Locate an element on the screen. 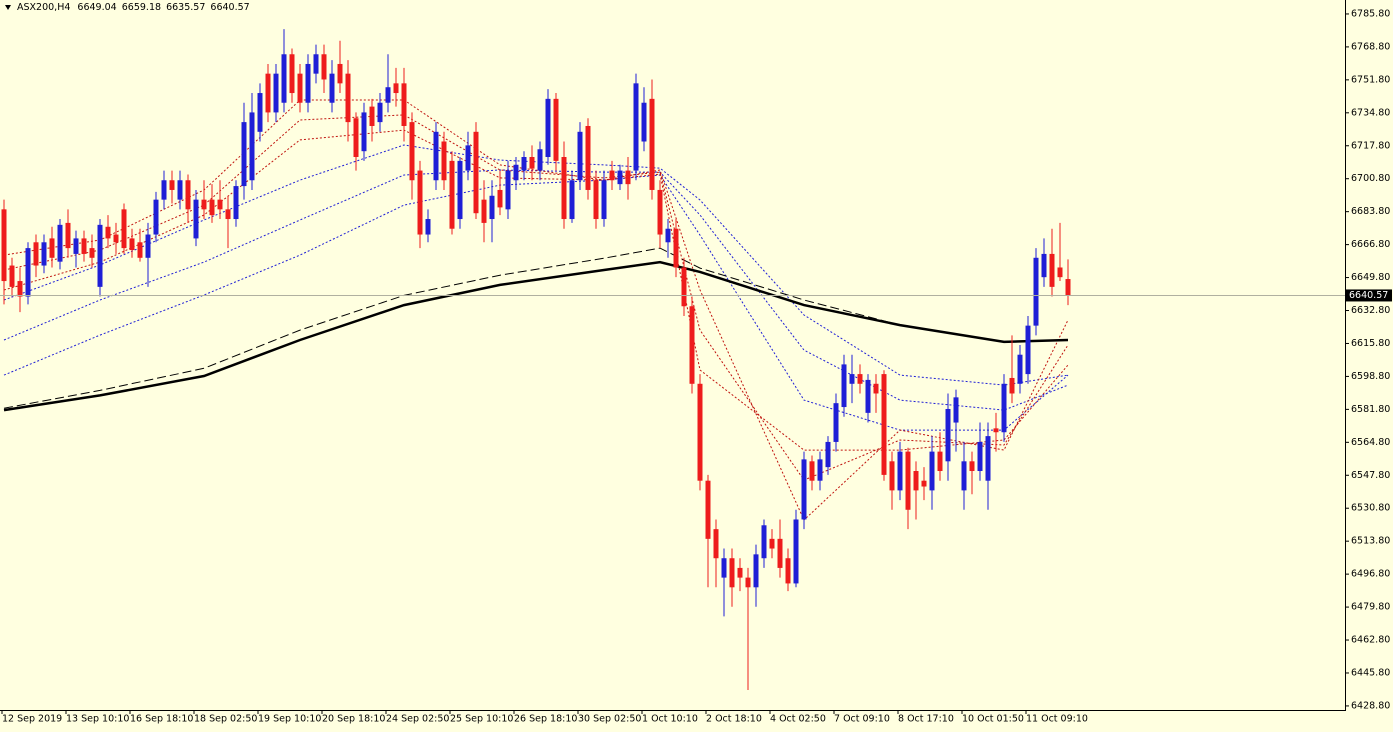 The height and width of the screenshot is (732, 1393). y-tick-label: 6428.80 is located at coordinates (1370, 705).